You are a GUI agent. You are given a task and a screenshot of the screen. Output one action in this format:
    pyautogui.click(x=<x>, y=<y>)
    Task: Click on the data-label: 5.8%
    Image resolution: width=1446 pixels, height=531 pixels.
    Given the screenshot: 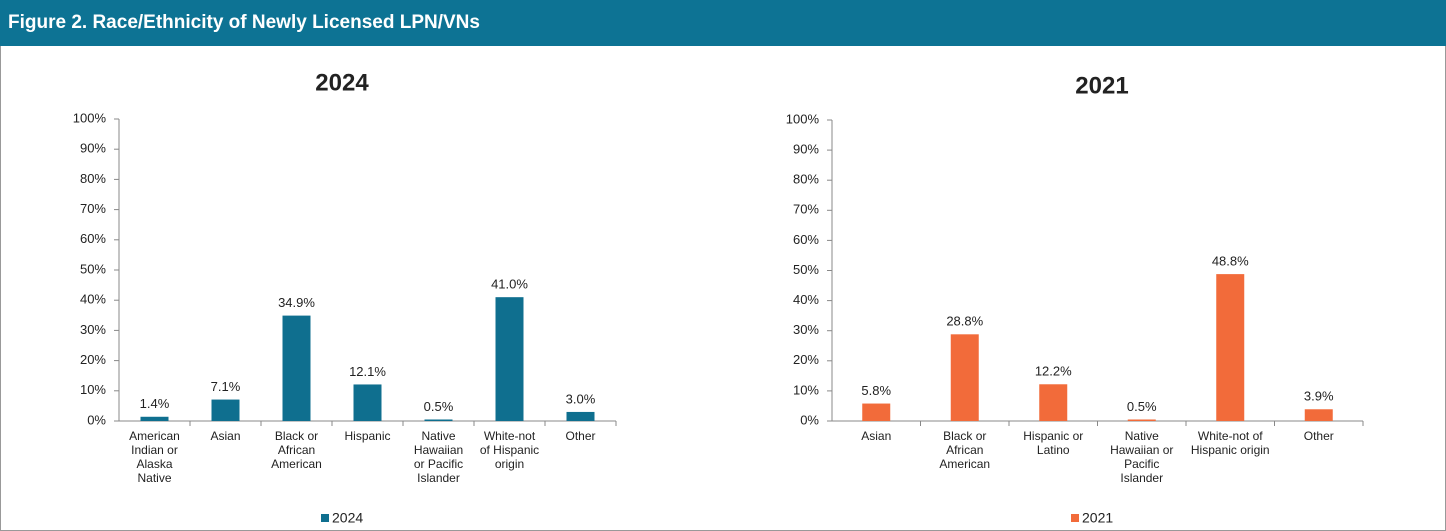 What is the action you would take?
    pyautogui.click(x=876, y=390)
    